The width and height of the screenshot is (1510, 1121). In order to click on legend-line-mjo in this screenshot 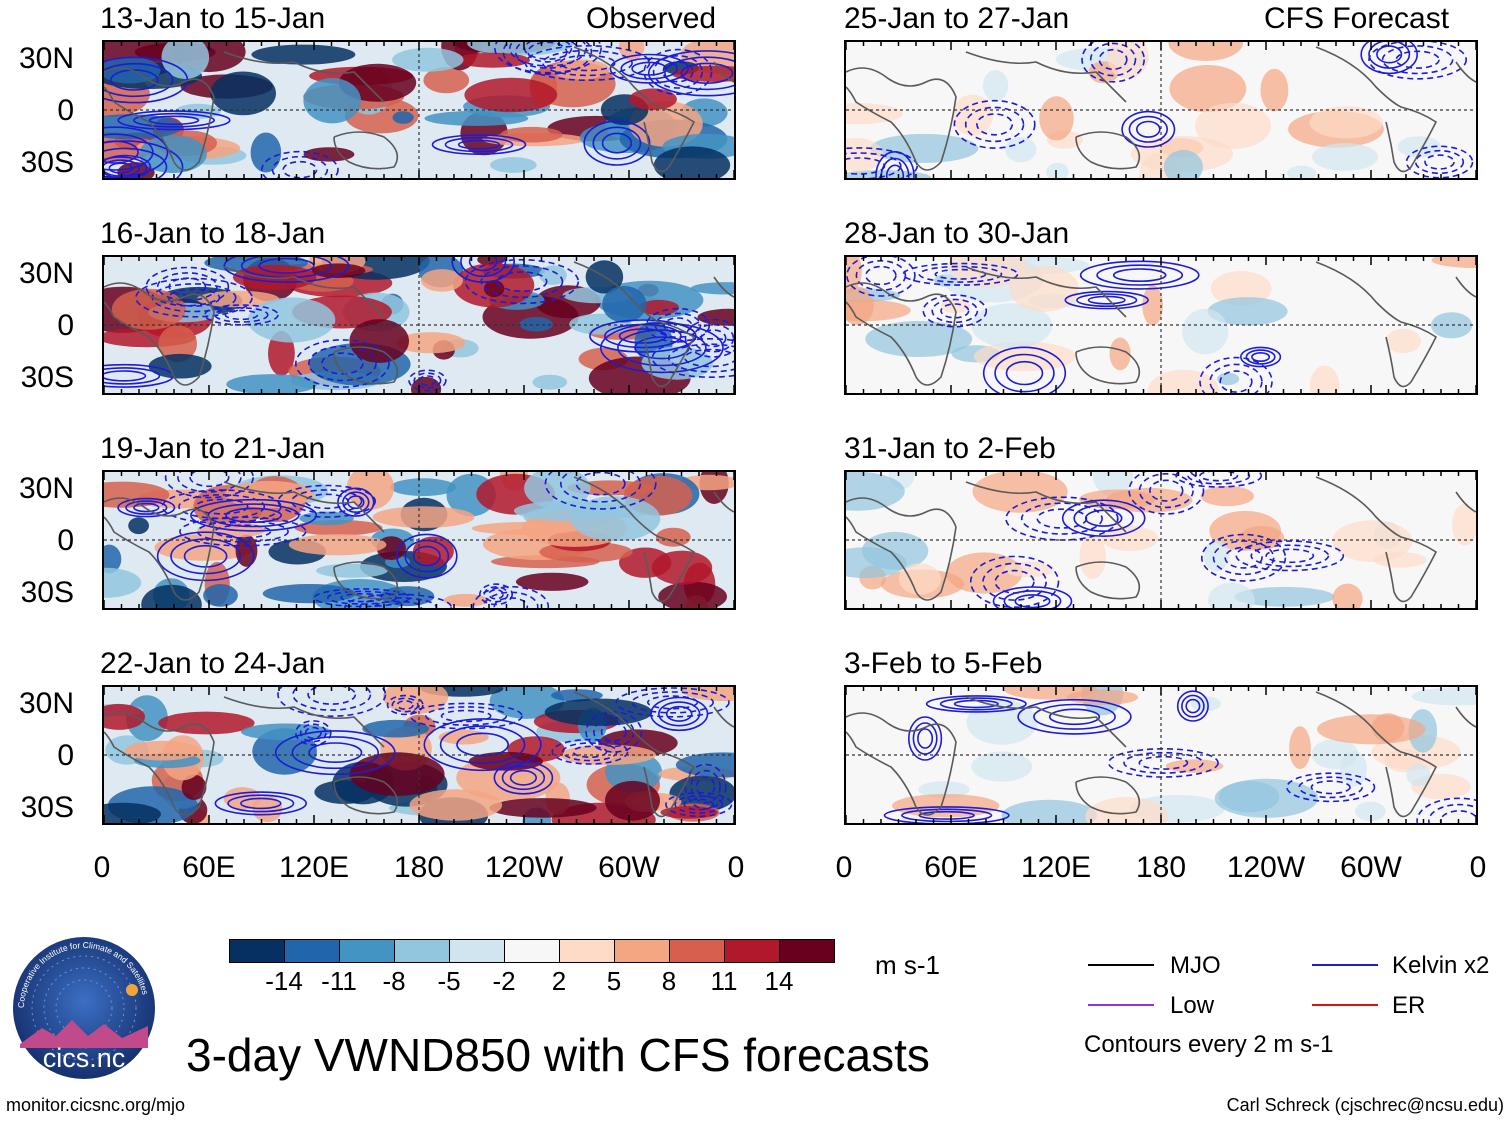, I will do `click(1121, 965)`.